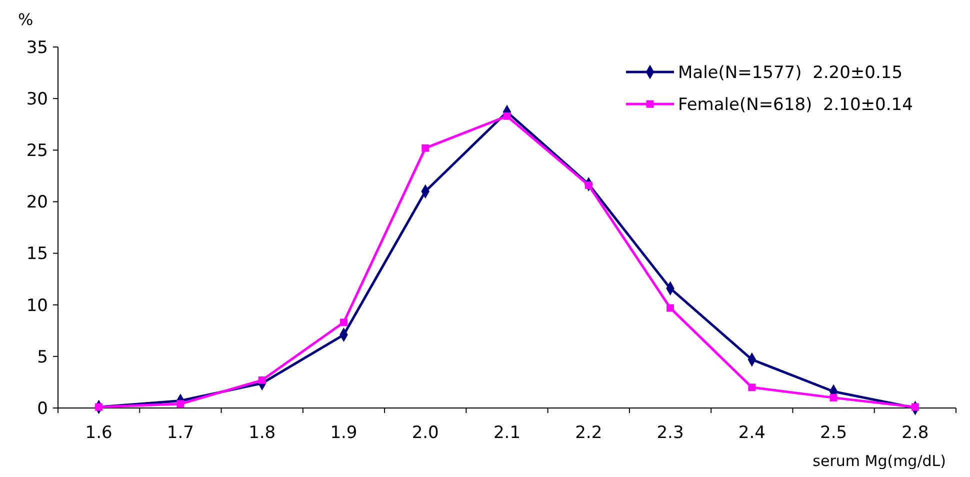 The image size is (970, 477). I want to click on legend-label: Female(N=618) 2.10±0.14, so click(795, 104).